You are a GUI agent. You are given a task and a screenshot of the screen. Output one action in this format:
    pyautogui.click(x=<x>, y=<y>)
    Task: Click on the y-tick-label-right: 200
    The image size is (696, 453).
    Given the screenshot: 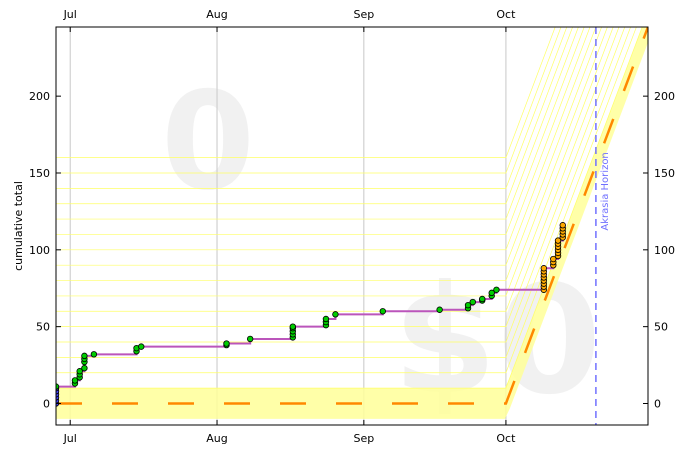 What is the action you would take?
    pyautogui.click(x=664, y=96)
    